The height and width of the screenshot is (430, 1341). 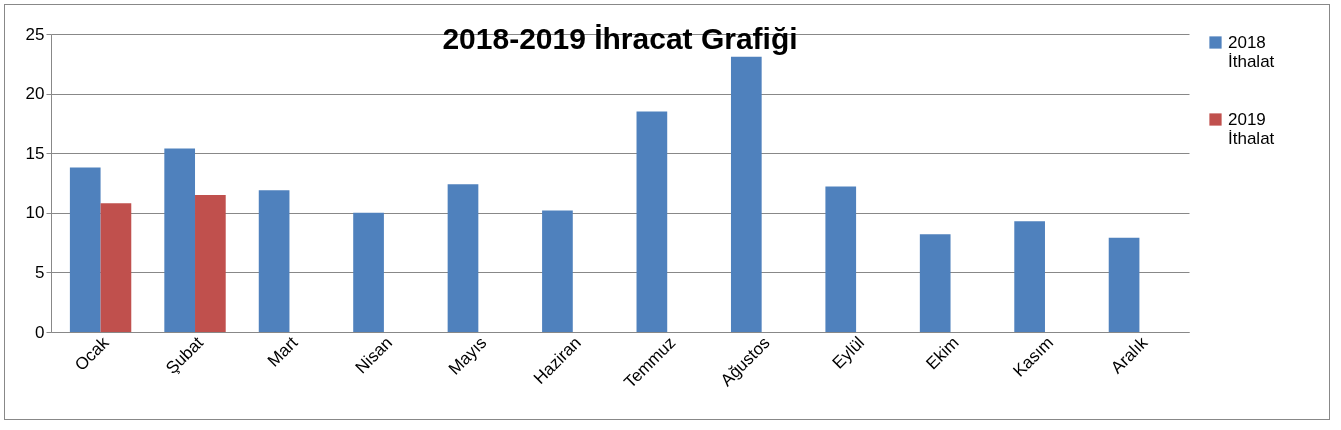 What do you see at coordinates (35, 34) in the screenshot?
I see `y-tick-label: 25` at bounding box center [35, 34].